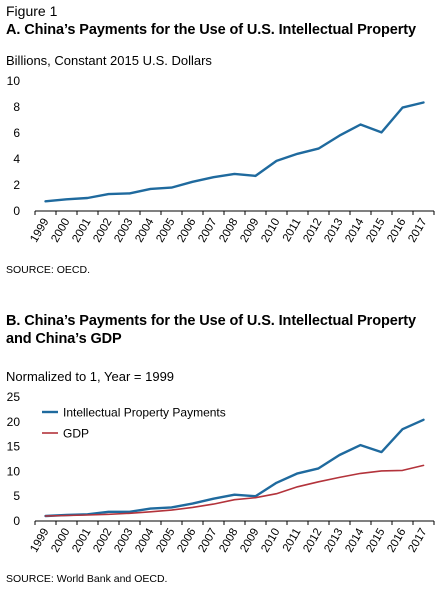  I want to click on chart-a-y-tick-label: 0, so click(16, 211).